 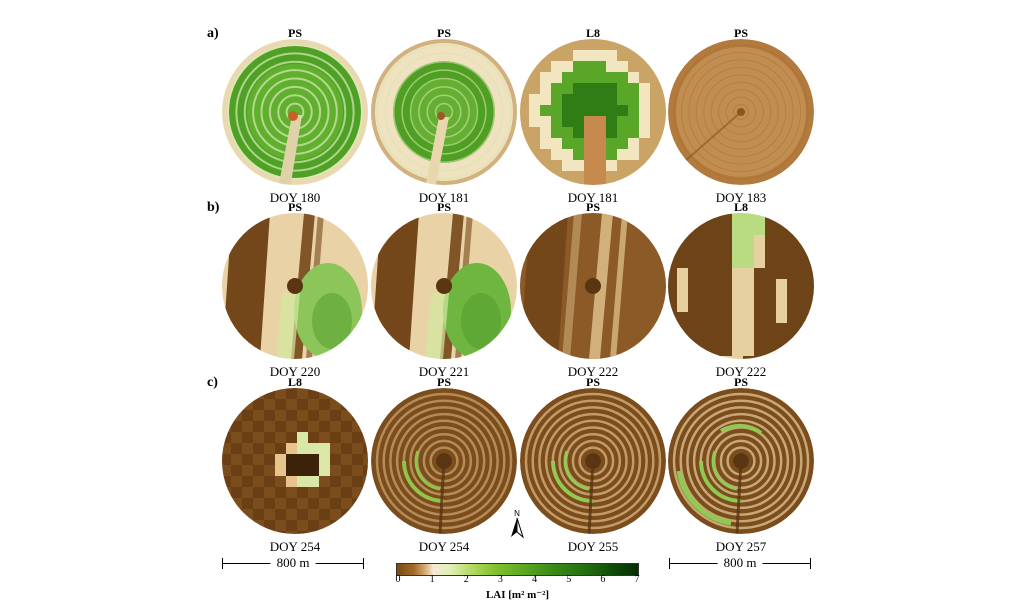 I want to click on row-label-b: b), so click(x=213, y=207).